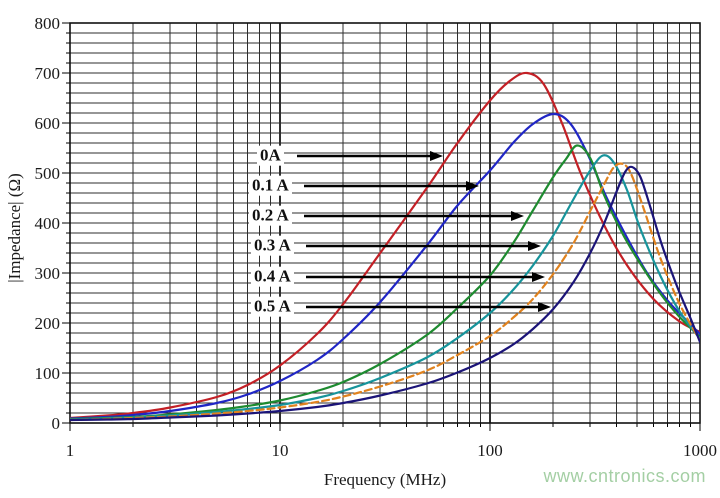 The image size is (720, 498). What do you see at coordinates (56, 423) in the screenshot?
I see `y-tick-0: 0` at bounding box center [56, 423].